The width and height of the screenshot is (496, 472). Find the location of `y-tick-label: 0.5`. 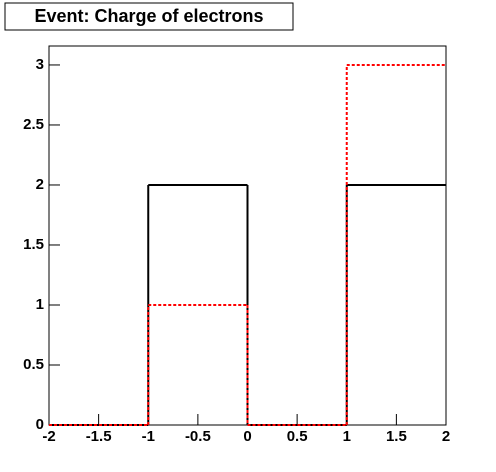

y-tick-label: 0.5 is located at coordinates (33, 364).